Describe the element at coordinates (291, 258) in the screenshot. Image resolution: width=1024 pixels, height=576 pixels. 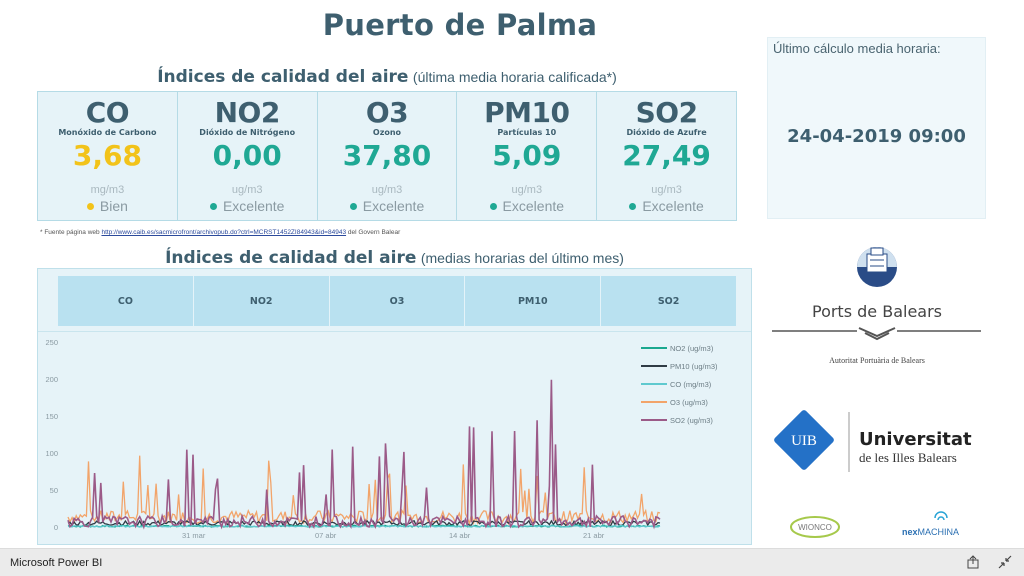
I see `chart-title-strong: Índices de calidad del aire` at that location.